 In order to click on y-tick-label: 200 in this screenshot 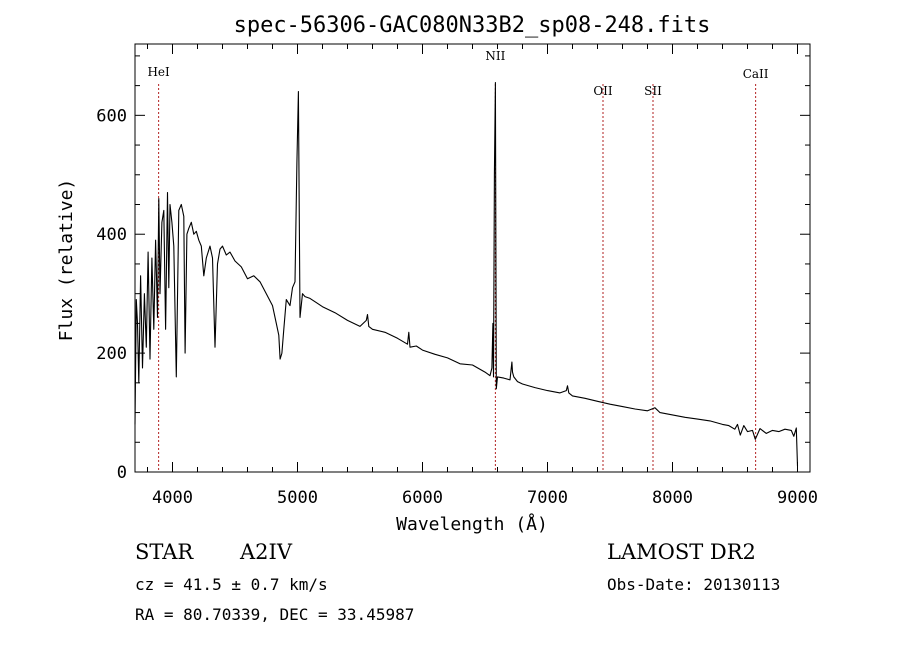, I will do `click(111, 354)`.